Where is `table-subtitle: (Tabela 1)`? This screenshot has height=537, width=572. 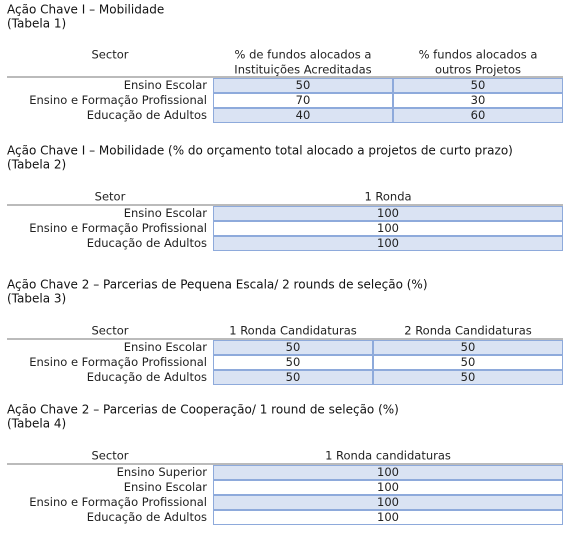 table-subtitle: (Tabela 1) is located at coordinates (36, 24).